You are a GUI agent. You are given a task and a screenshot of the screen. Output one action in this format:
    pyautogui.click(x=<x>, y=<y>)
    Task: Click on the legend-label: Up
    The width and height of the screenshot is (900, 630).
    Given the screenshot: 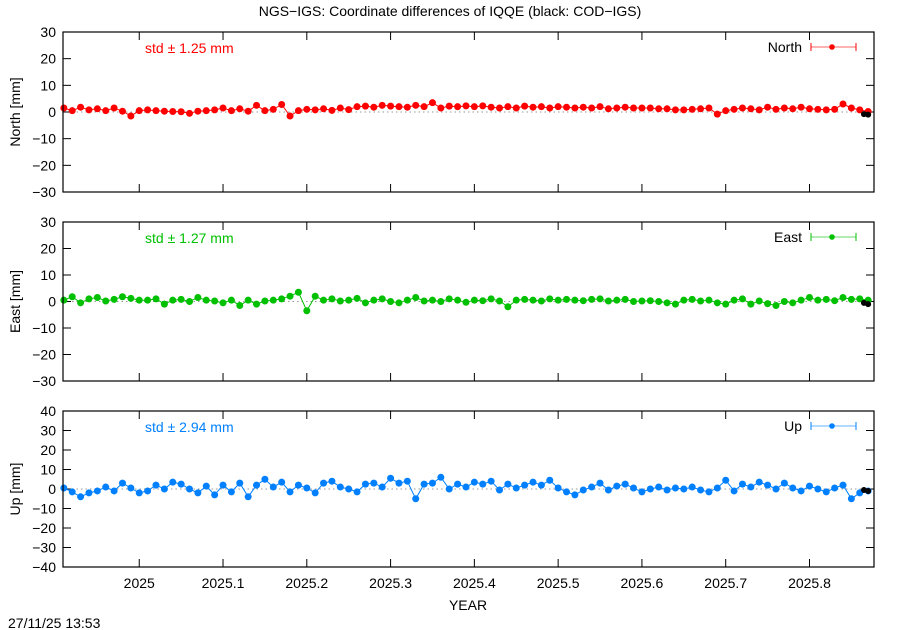 What is the action you would take?
    pyautogui.click(x=793, y=426)
    